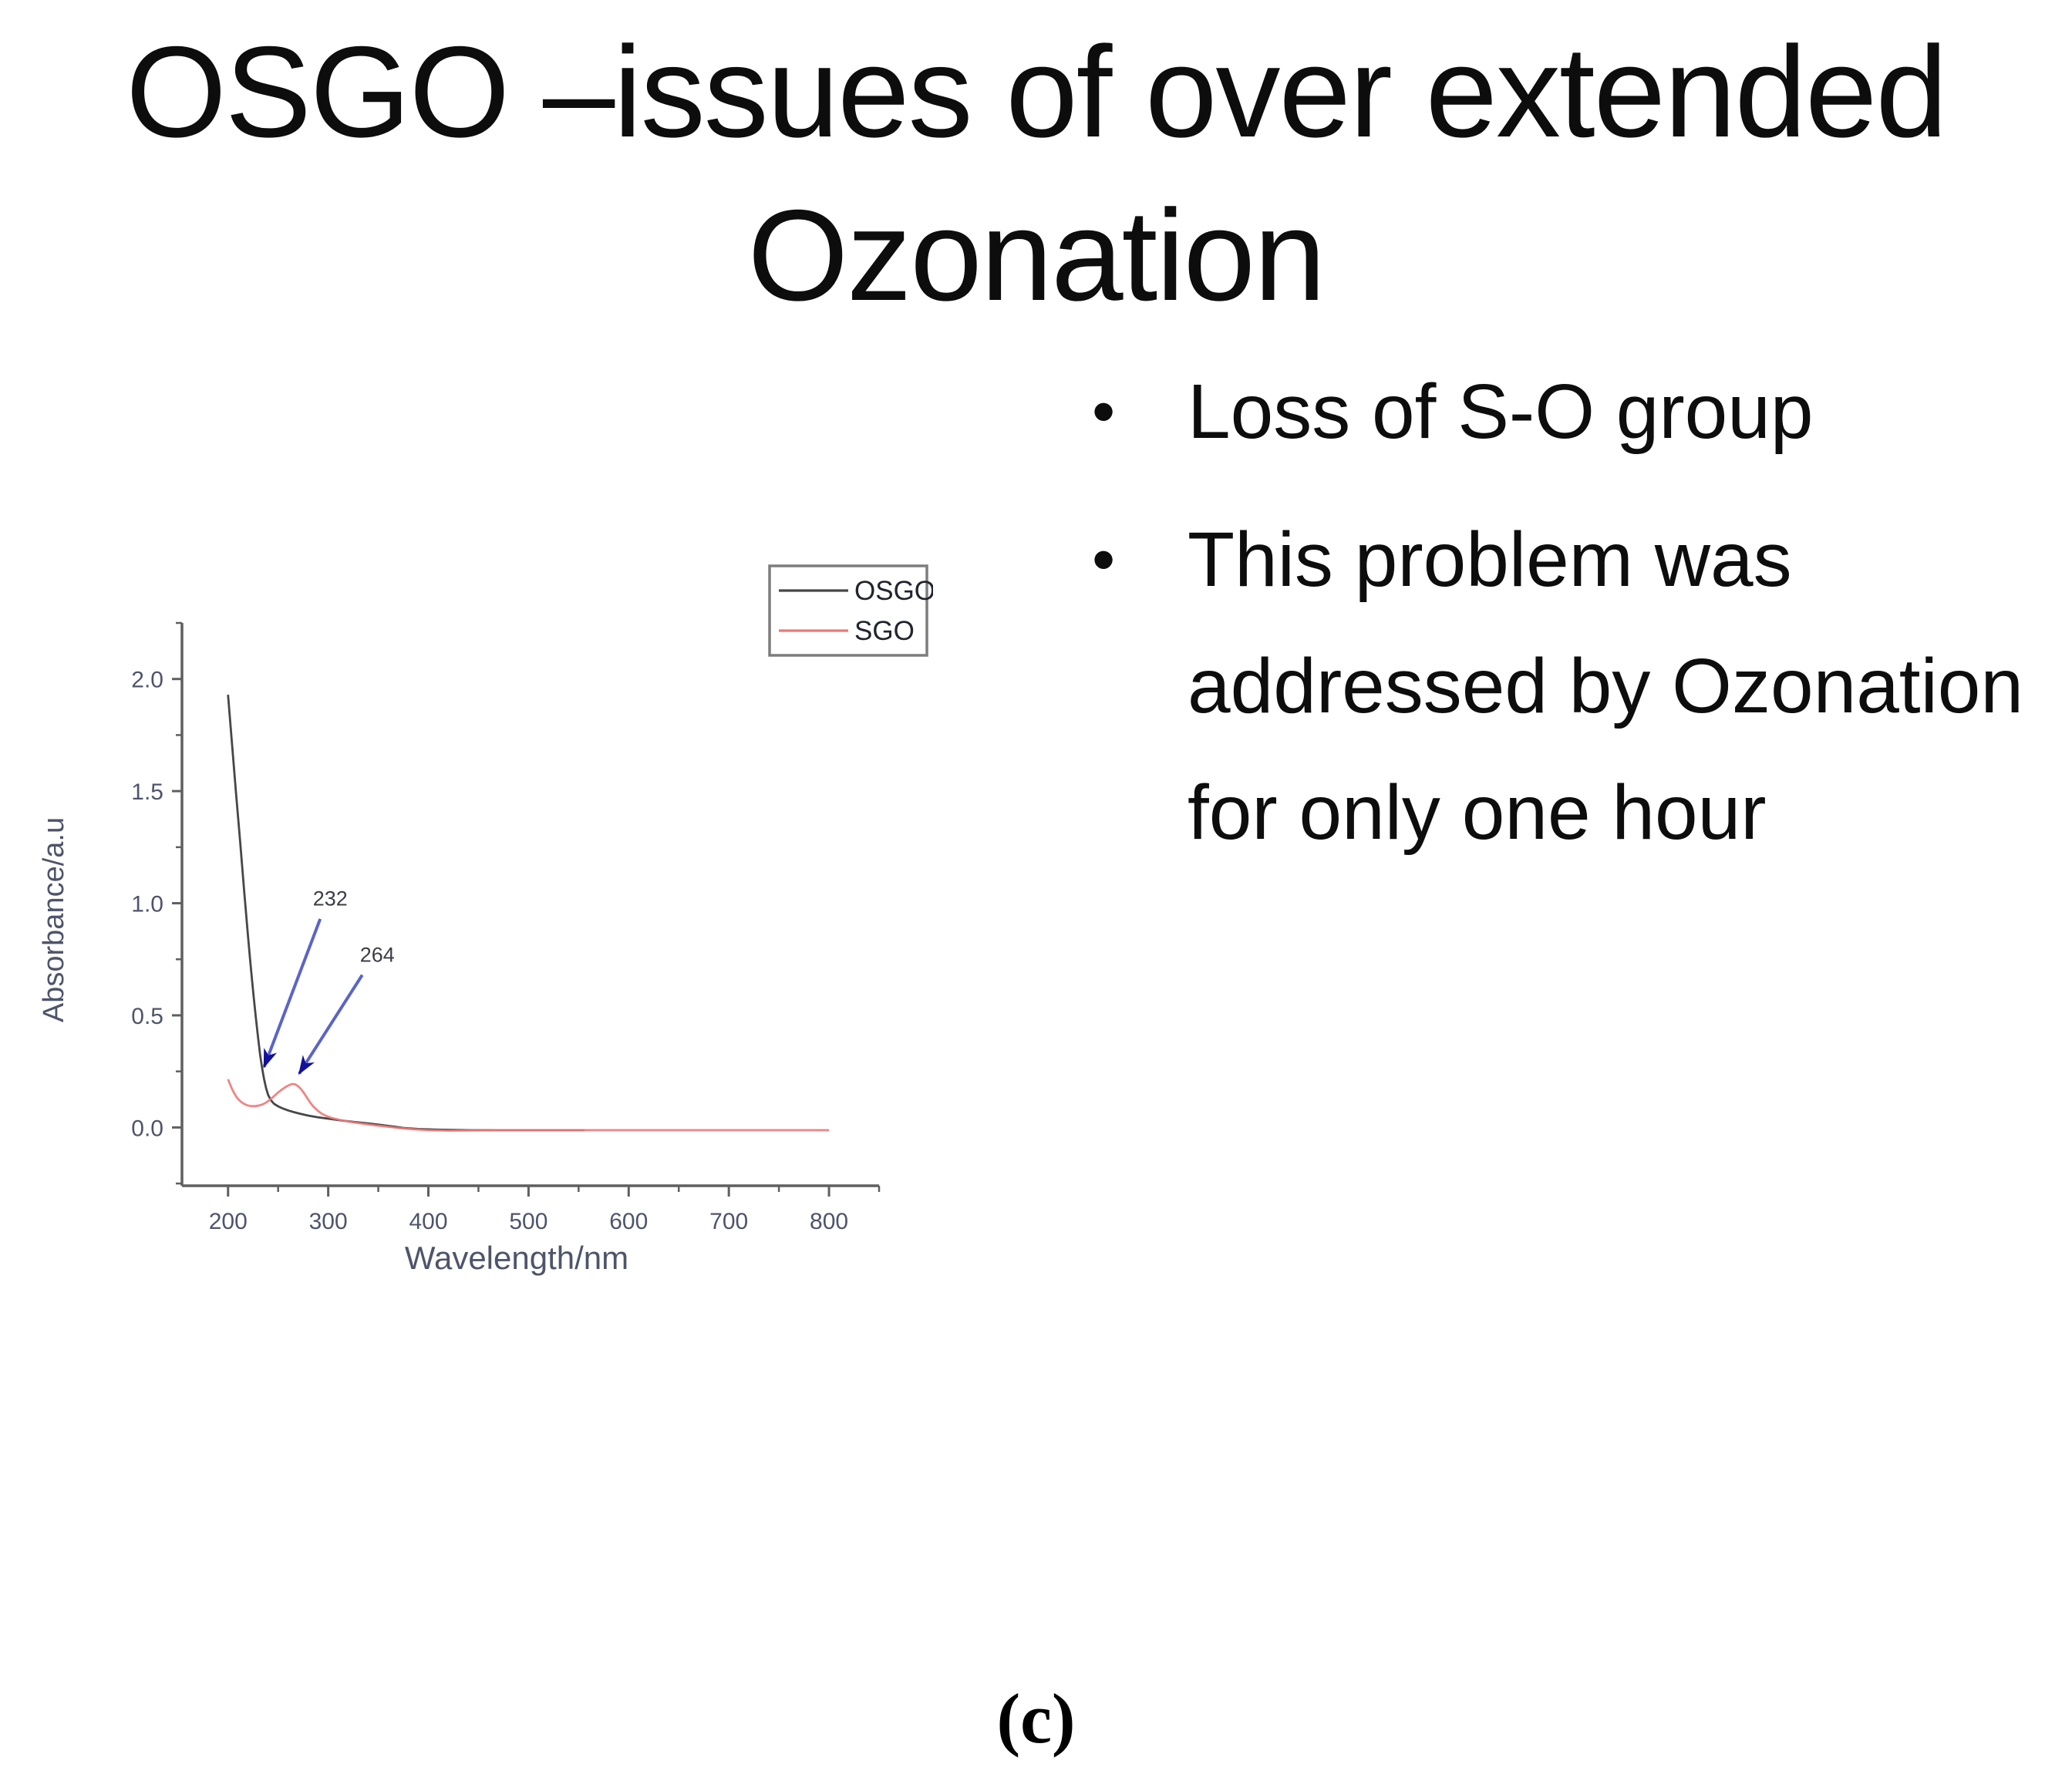 Image resolution: width=2072 pixels, height=1774 pixels. Describe the element at coordinates (1477, 812) in the screenshot. I see `bullet-line: for only one hour` at that location.